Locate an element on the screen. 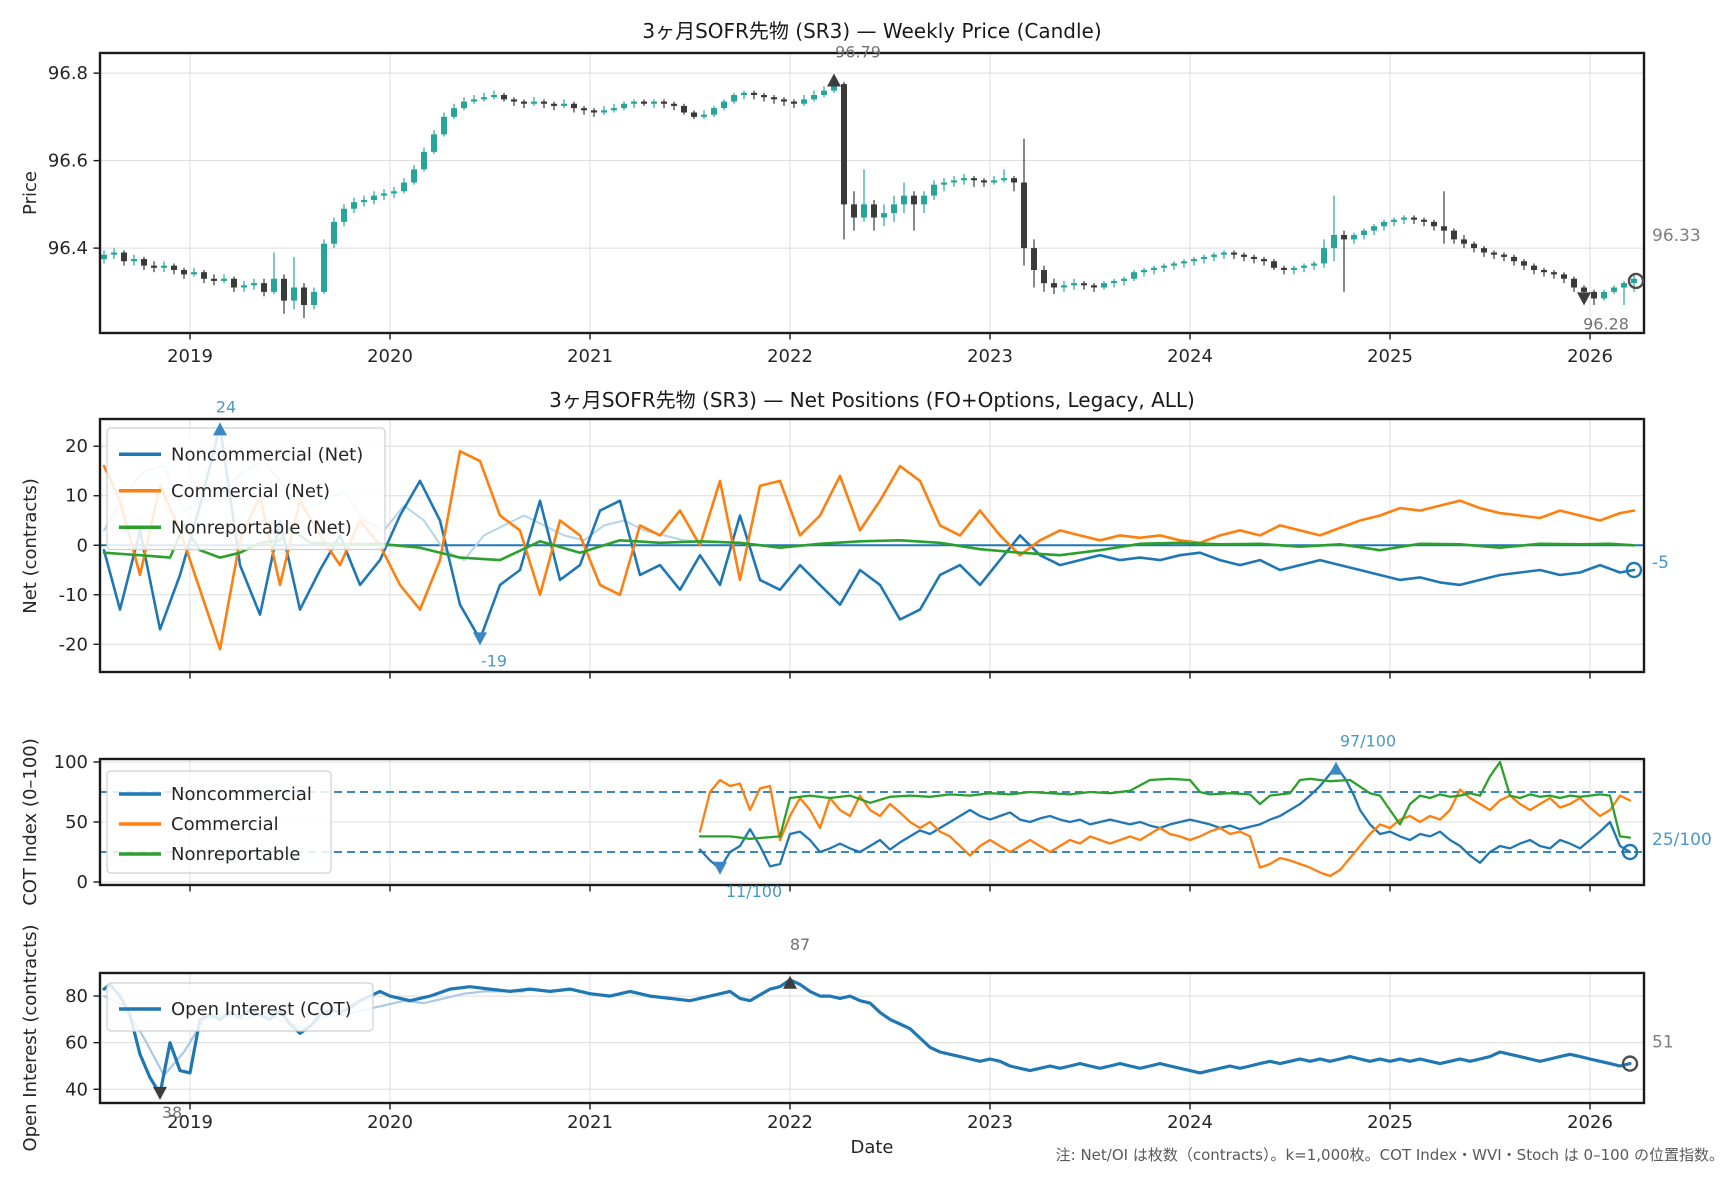 This screenshot has width=1728, height=1180. y-tick-label: 96.6 is located at coordinates (68, 161).